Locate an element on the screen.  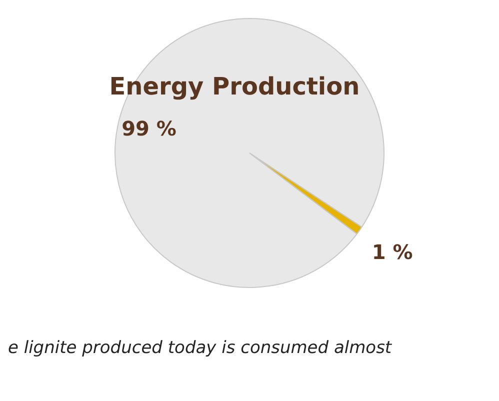
data-label: 1 % is located at coordinates (392, 252).